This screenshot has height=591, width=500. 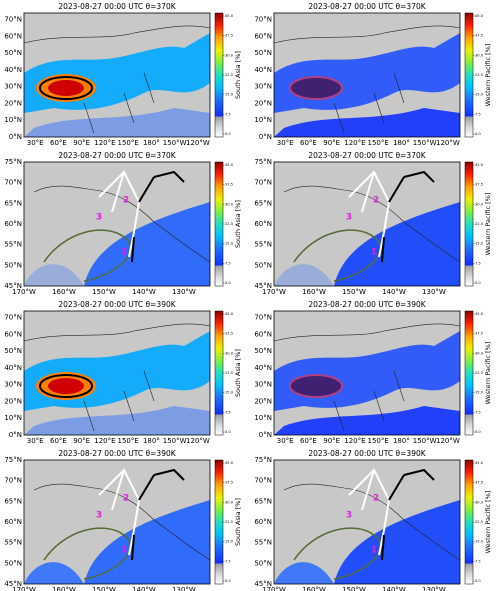 What do you see at coordinates (64, 588) in the screenshot?
I see `lon-tick-label: 160°W` at bounding box center [64, 588].